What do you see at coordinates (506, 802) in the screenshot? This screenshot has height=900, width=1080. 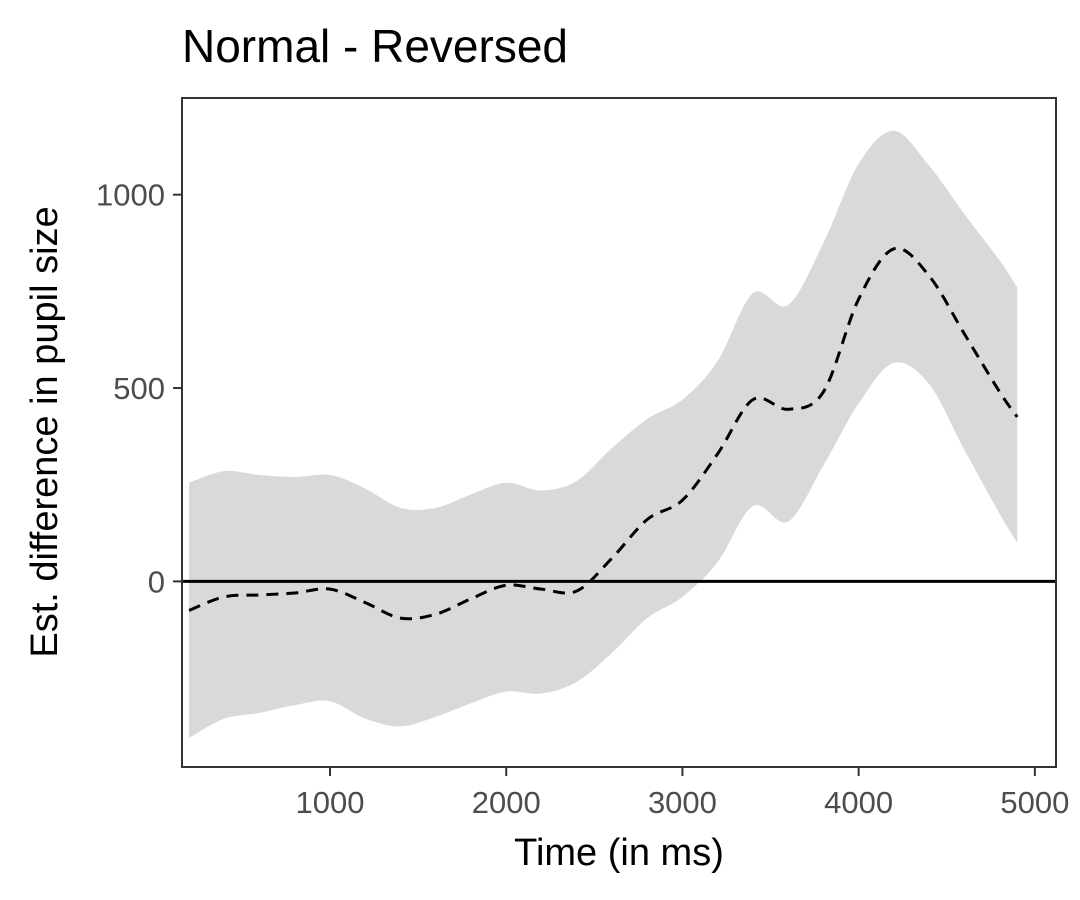 I see `x-tick-label: 2000` at bounding box center [506, 802].